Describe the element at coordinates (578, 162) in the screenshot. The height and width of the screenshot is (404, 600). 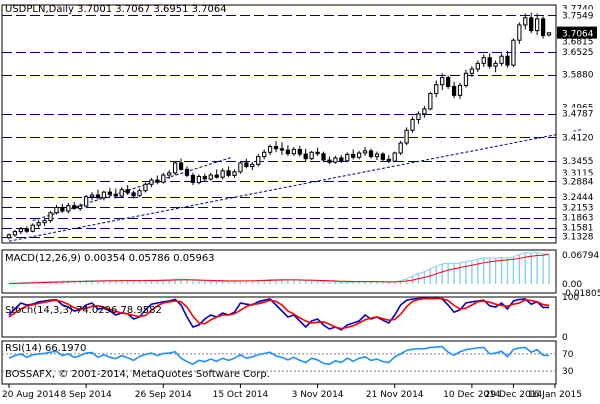
I see `level-label: 3.3455` at that location.